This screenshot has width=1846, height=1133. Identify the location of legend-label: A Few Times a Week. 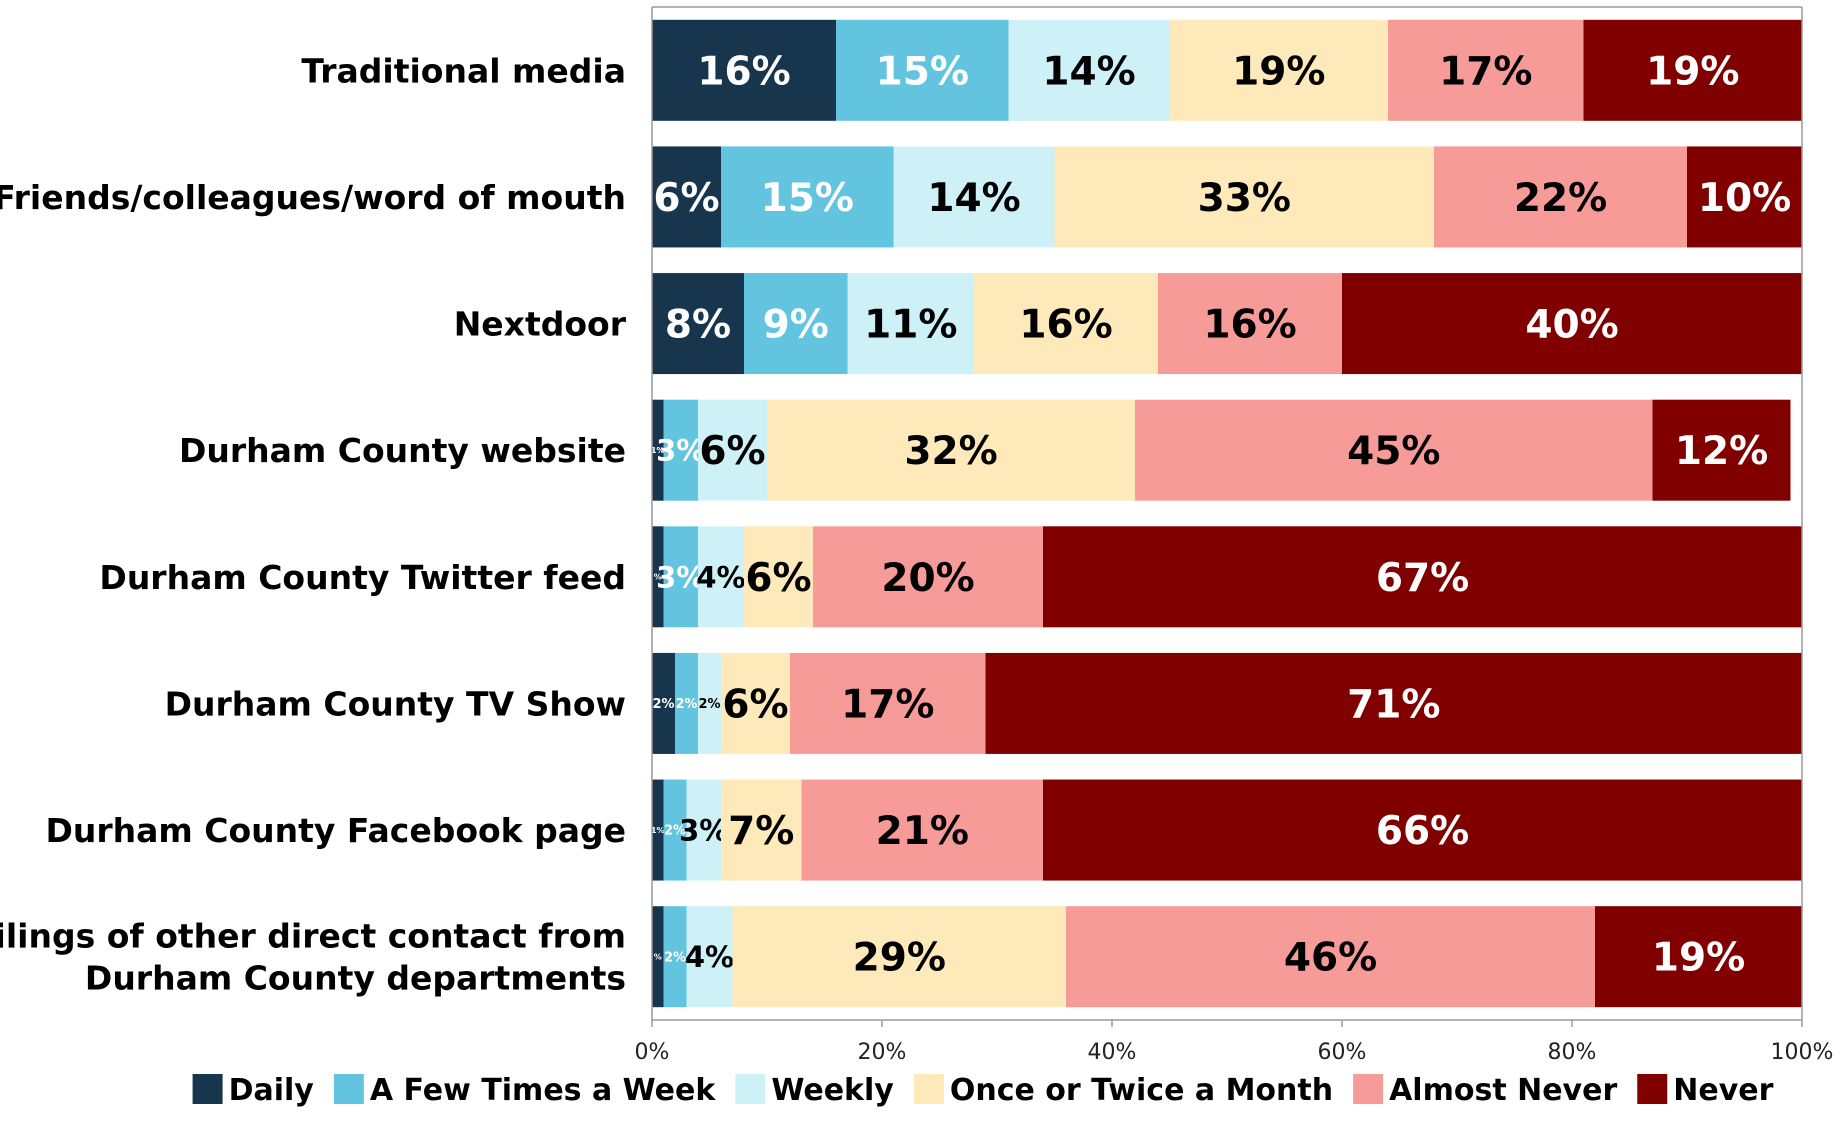
(543, 1090).